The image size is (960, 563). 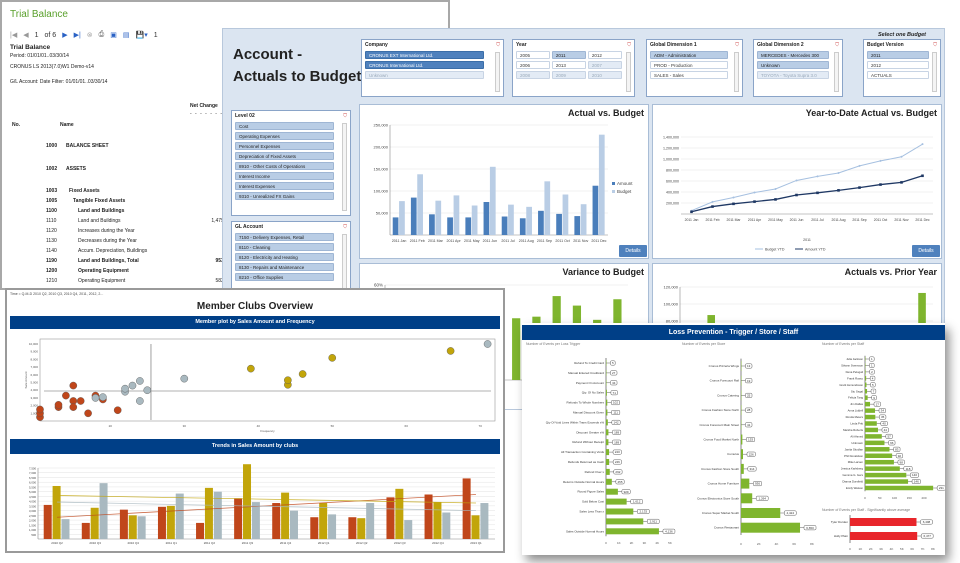 I want to click on next-page-icon: ▶, so click(x=65, y=35).